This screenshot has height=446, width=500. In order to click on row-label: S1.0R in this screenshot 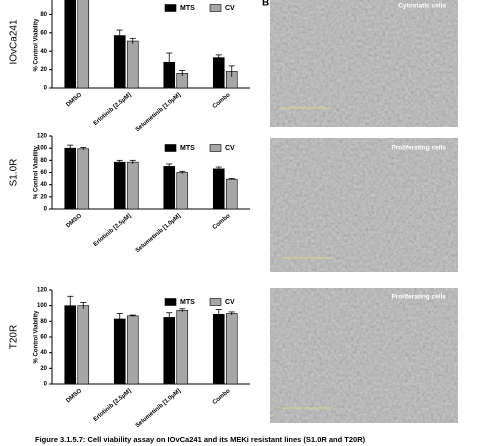, I will do `click(14, 173)`.